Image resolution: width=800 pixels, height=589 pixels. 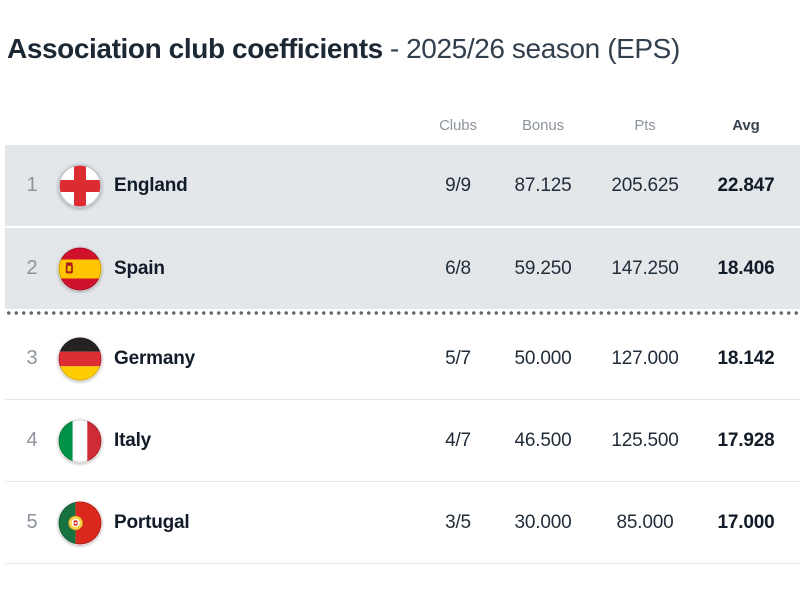 I want to click on country-name: Portugal, so click(x=152, y=522).